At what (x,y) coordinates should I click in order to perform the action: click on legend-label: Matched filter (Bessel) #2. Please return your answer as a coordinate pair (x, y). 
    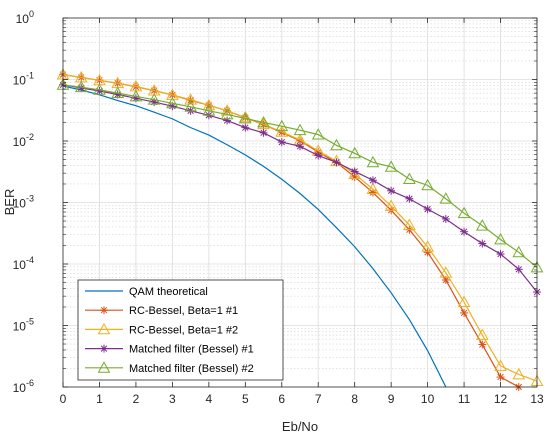
    Looking at the image, I should click on (191, 369).